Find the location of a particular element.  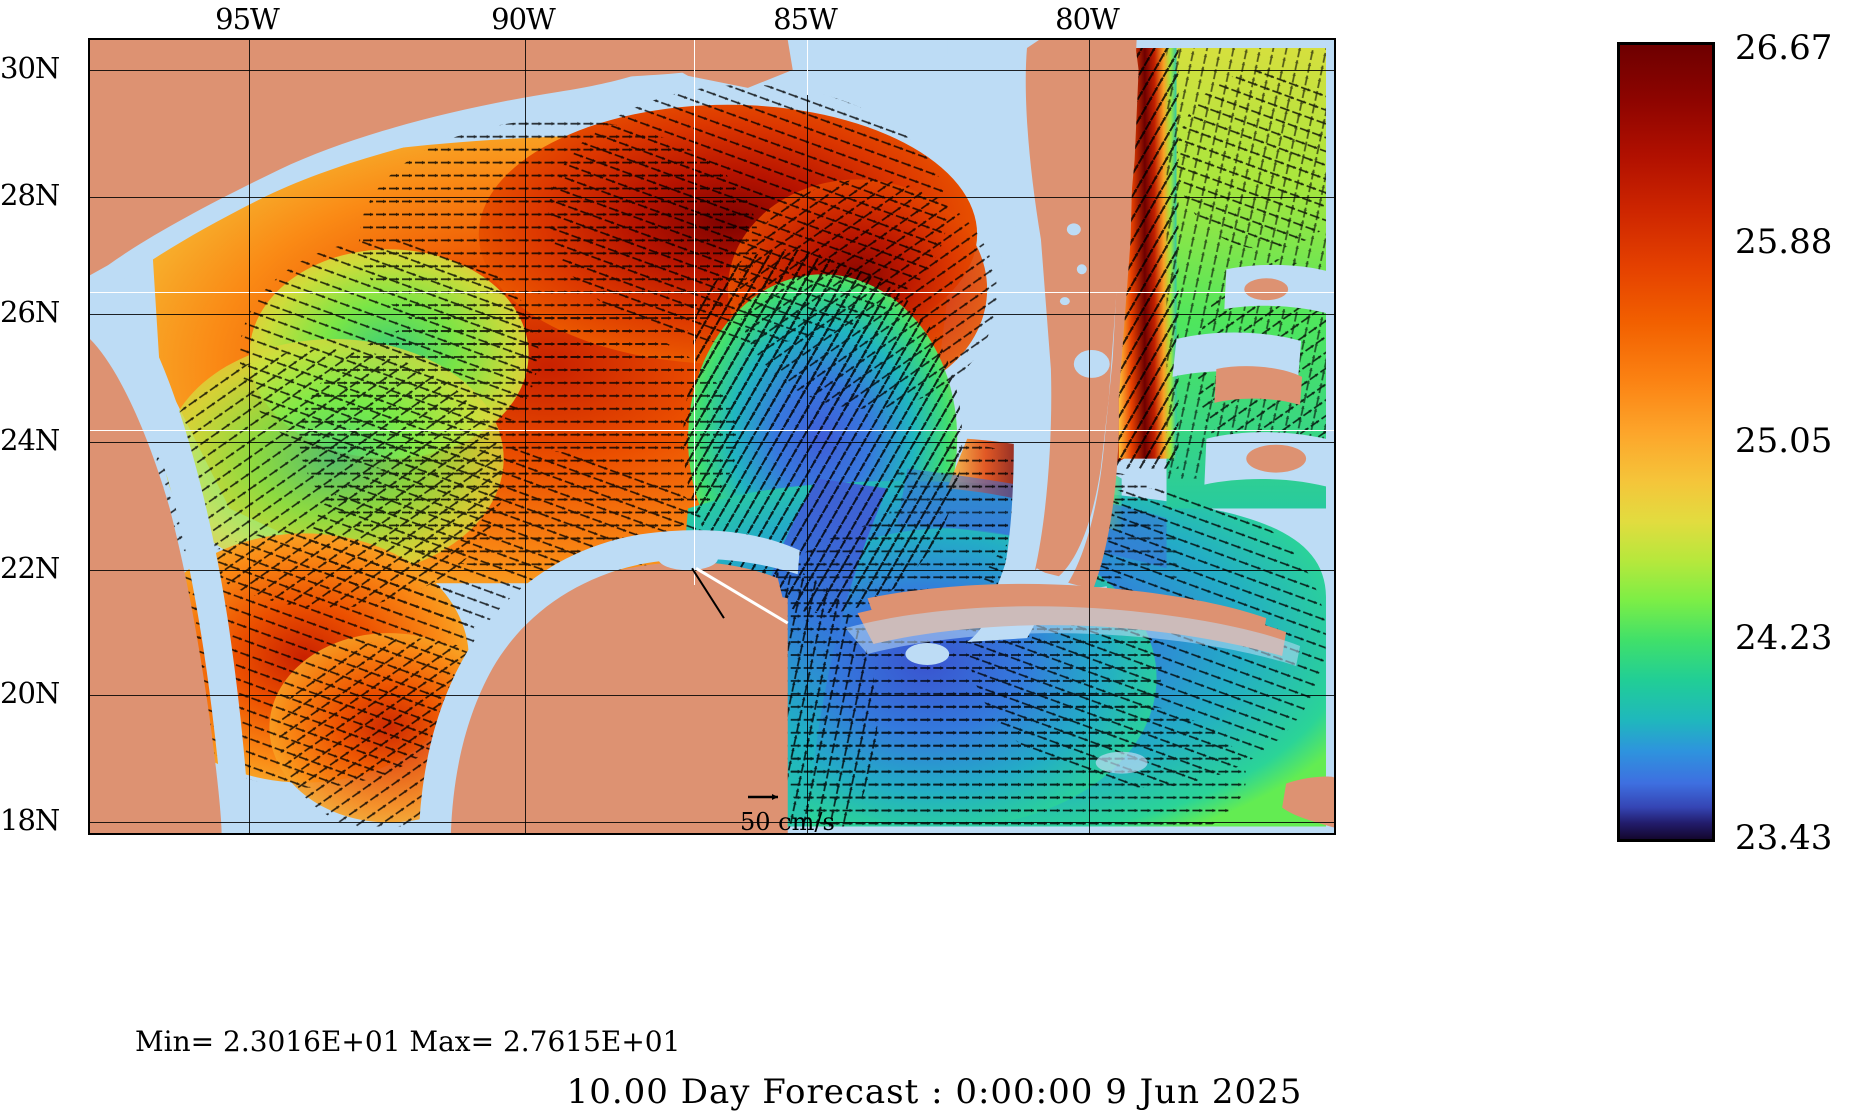

x-tick-label-80w: 80W is located at coordinates (1087, 19).